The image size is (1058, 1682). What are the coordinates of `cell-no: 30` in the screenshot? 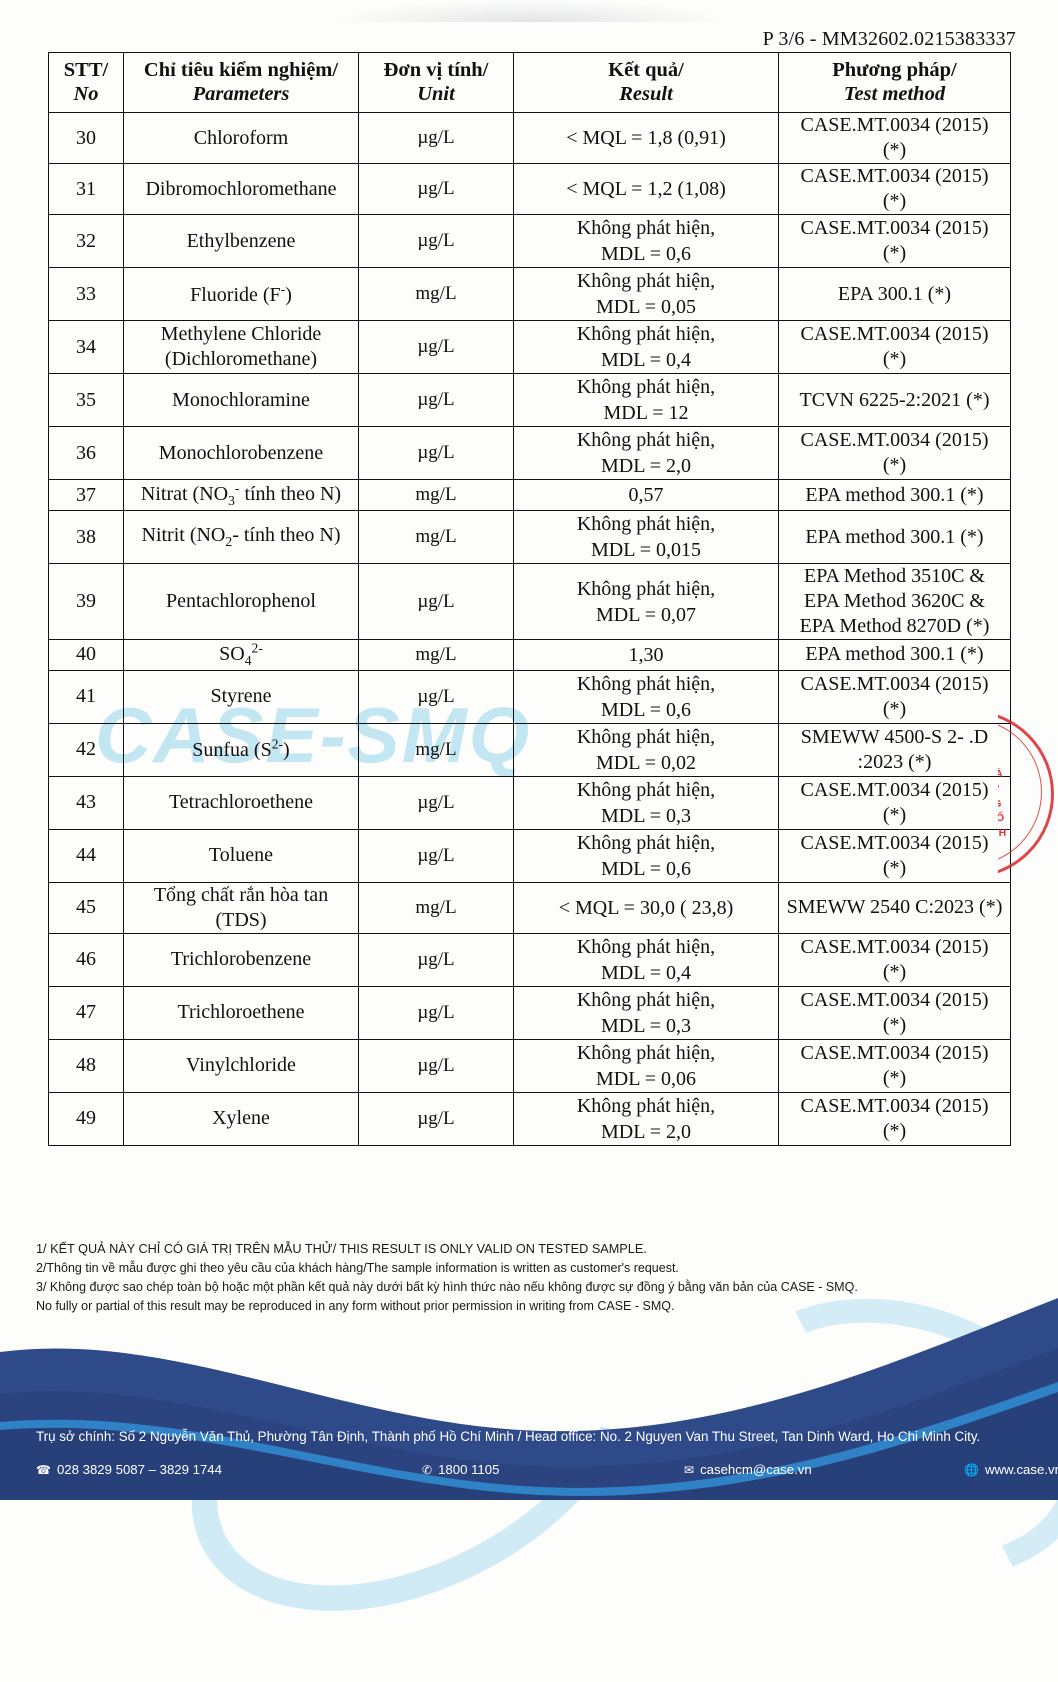 It's located at (86, 138).